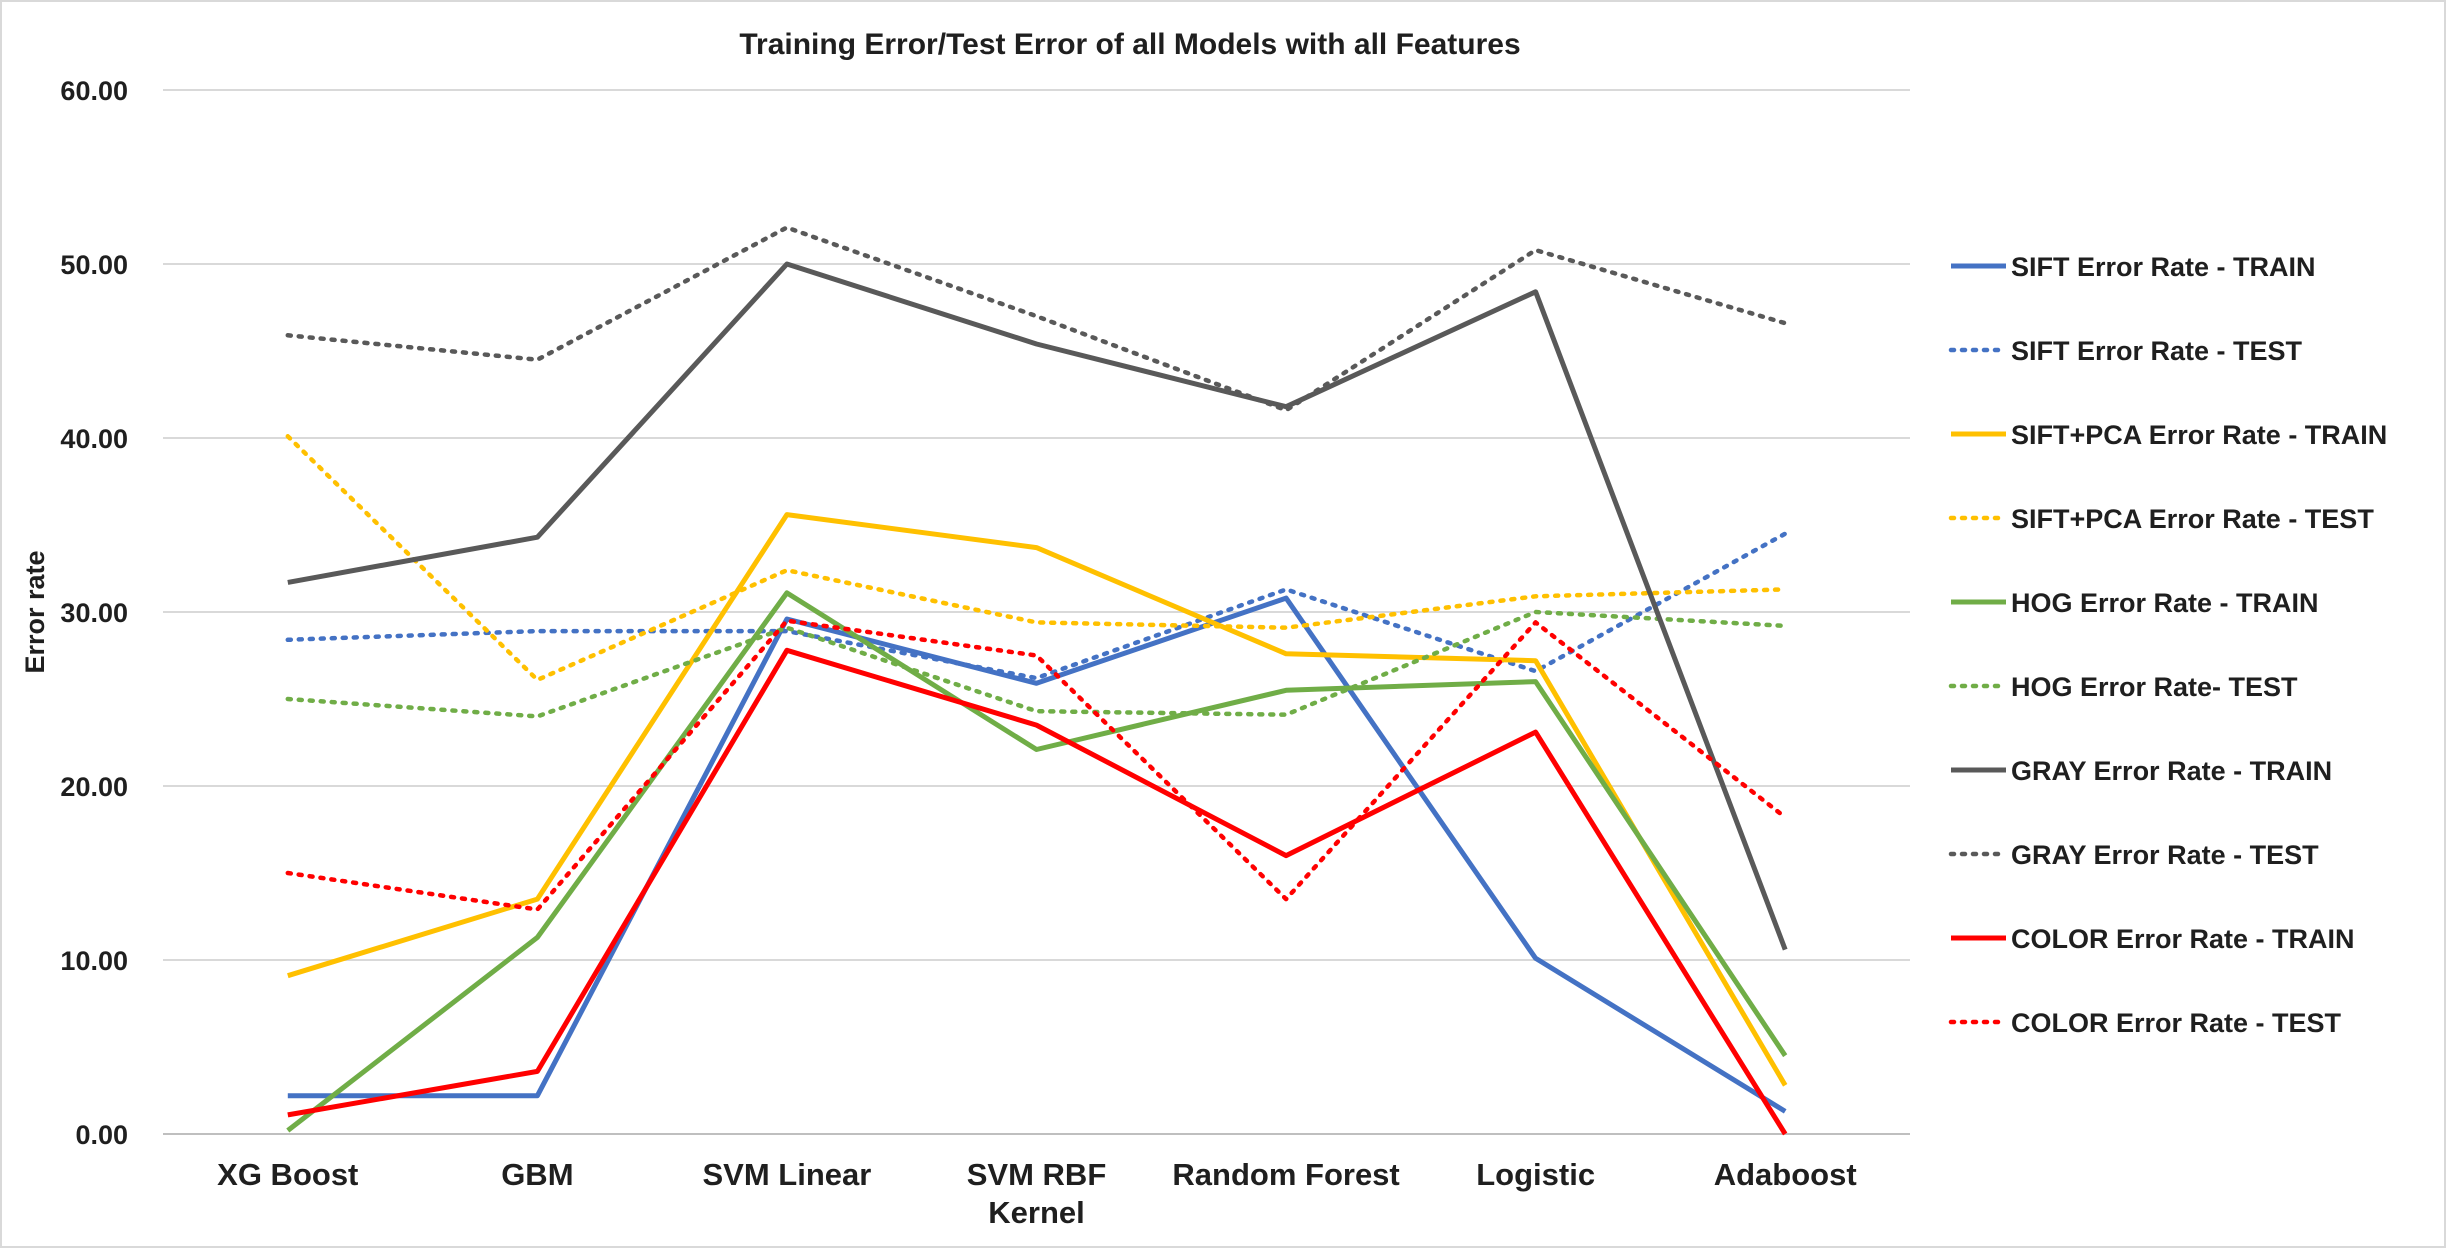 The image size is (2446, 1248). I want to click on x-category-label: Random Forest, so click(1285, 1174).